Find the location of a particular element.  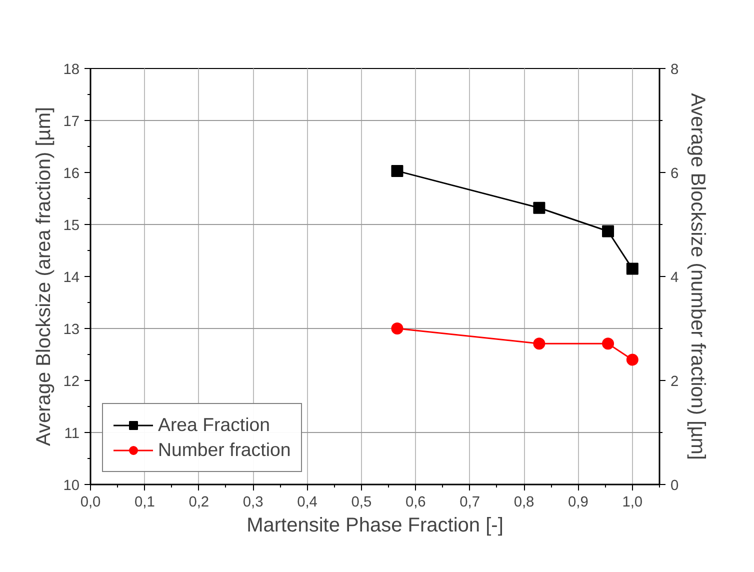

legend-label: Area Fraction is located at coordinates (214, 425).